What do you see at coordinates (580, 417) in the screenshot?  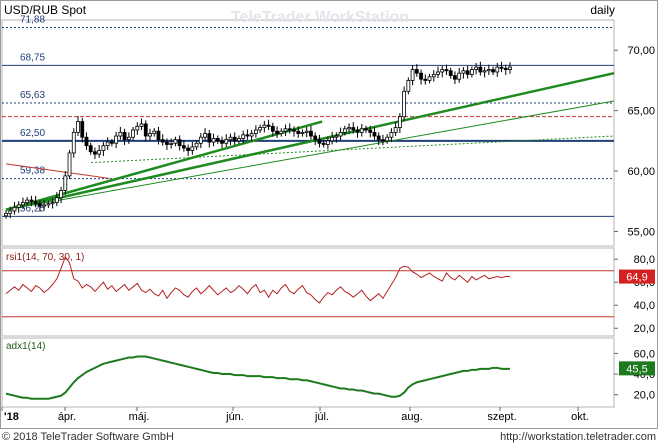 I see `time-axis-label: okt.` at bounding box center [580, 417].